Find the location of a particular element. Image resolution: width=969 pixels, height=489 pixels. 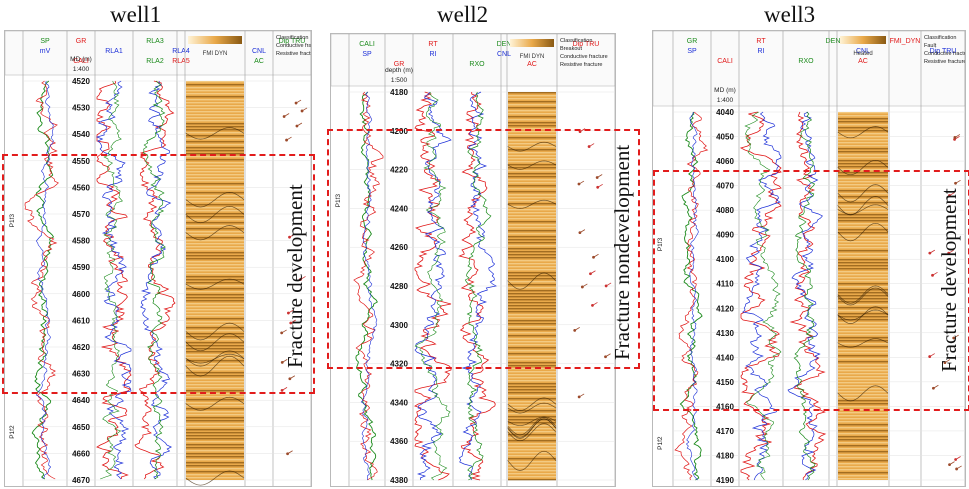

well1-dip-tadpoles is located at coordinates (294, 277).